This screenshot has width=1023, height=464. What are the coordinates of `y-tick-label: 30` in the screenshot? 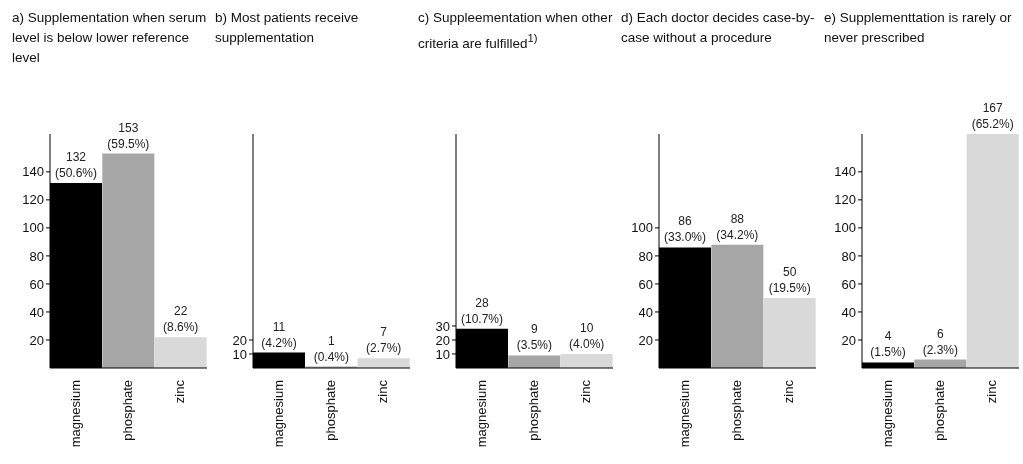 It's located at (442, 326).